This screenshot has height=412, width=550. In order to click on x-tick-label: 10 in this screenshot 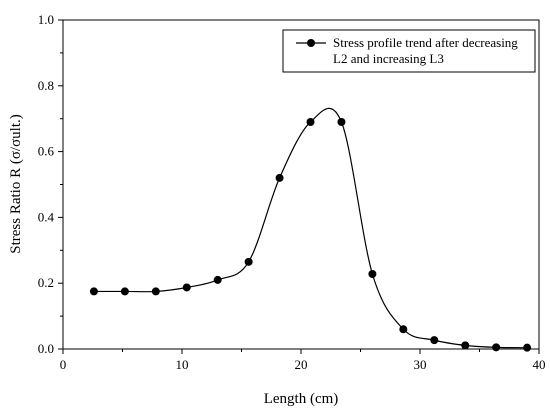, I will do `click(182, 364)`.